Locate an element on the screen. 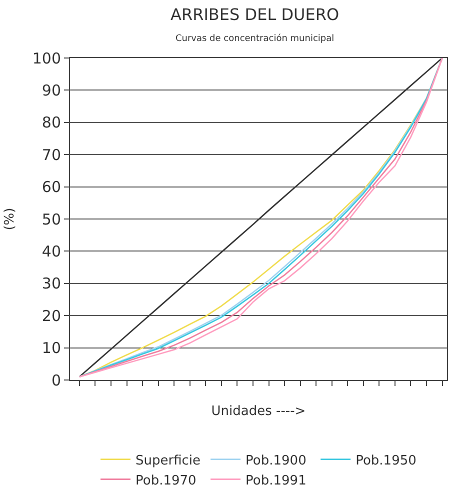 The height and width of the screenshot is (503, 455). y-tick-label: 30 is located at coordinates (51, 283).